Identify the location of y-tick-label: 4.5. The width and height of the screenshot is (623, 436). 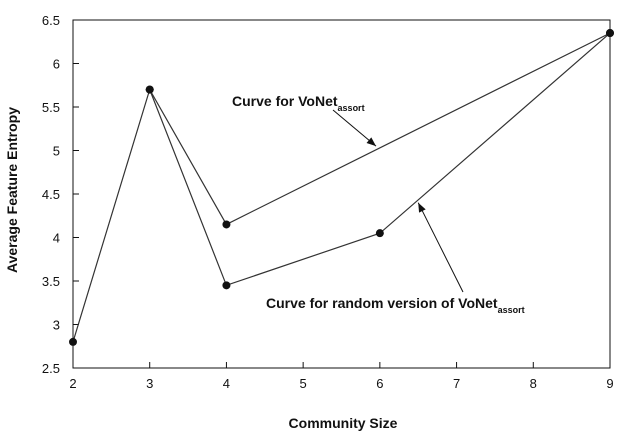
(51, 194).